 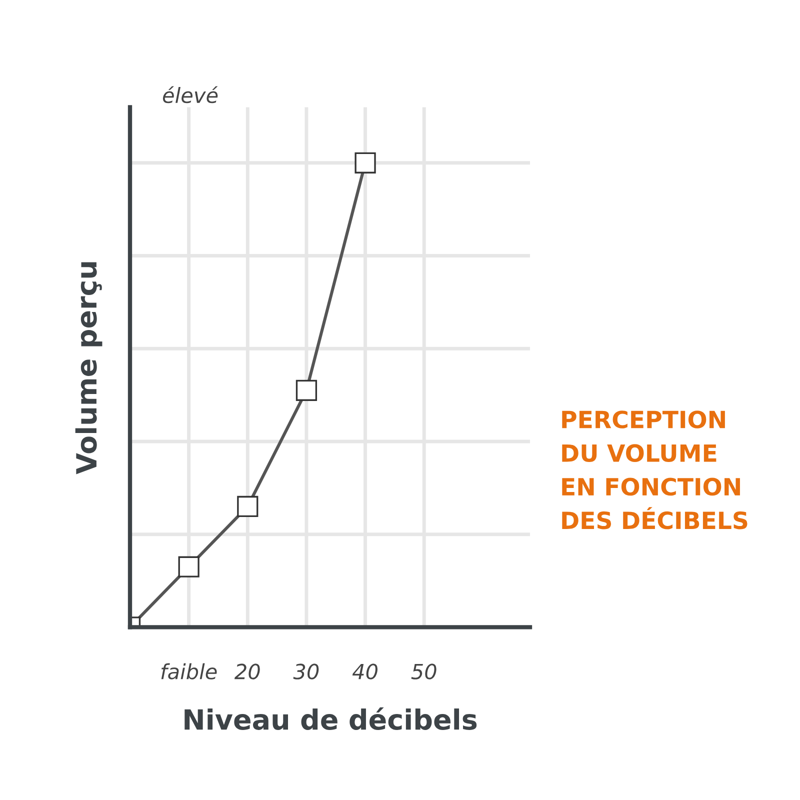 What do you see at coordinates (365, 672) in the screenshot?
I see `x-tick-label: 40` at bounding box center [365, 672].